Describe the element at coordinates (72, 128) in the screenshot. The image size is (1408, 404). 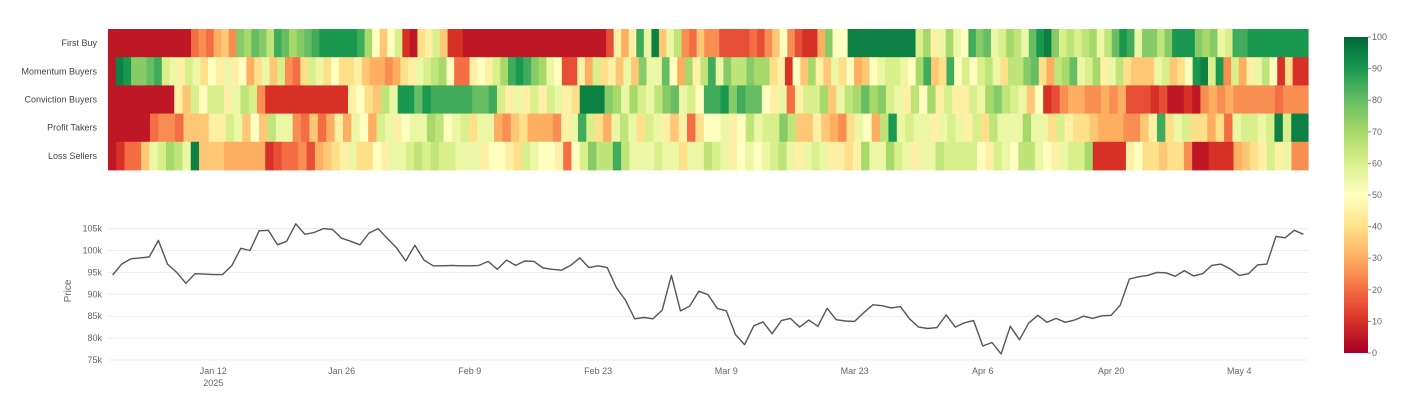
I see `heatmap-row-label: Profit Takers` at that location.